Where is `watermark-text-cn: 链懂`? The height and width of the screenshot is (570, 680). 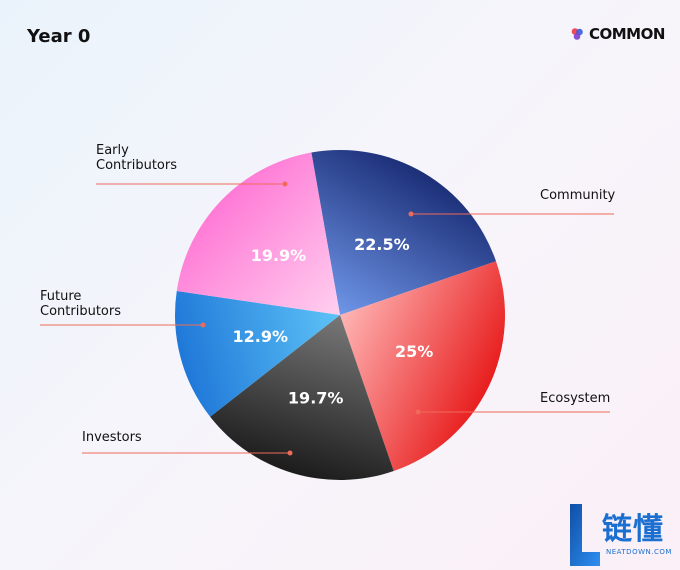 watermark-text-cn: 链懂 is located at coordinates (633, 529).